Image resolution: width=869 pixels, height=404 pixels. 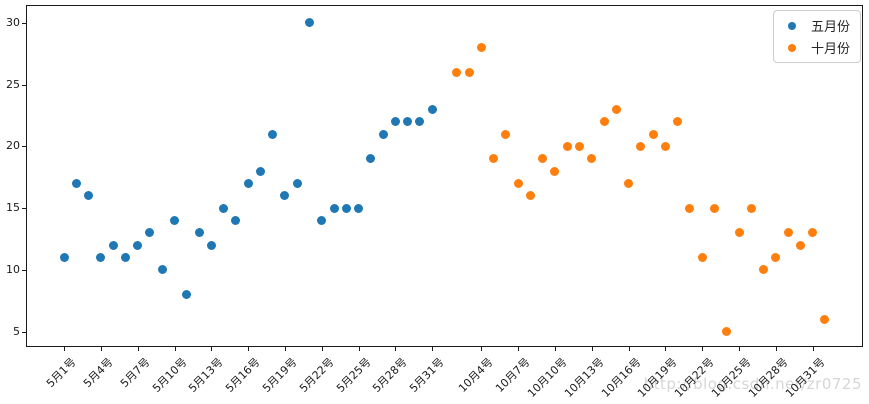 What do you see at coordinates (584, 377) in the screenshot?
I see `x-axis-tick-label: 10月13号` at bounding box center [584, 377].